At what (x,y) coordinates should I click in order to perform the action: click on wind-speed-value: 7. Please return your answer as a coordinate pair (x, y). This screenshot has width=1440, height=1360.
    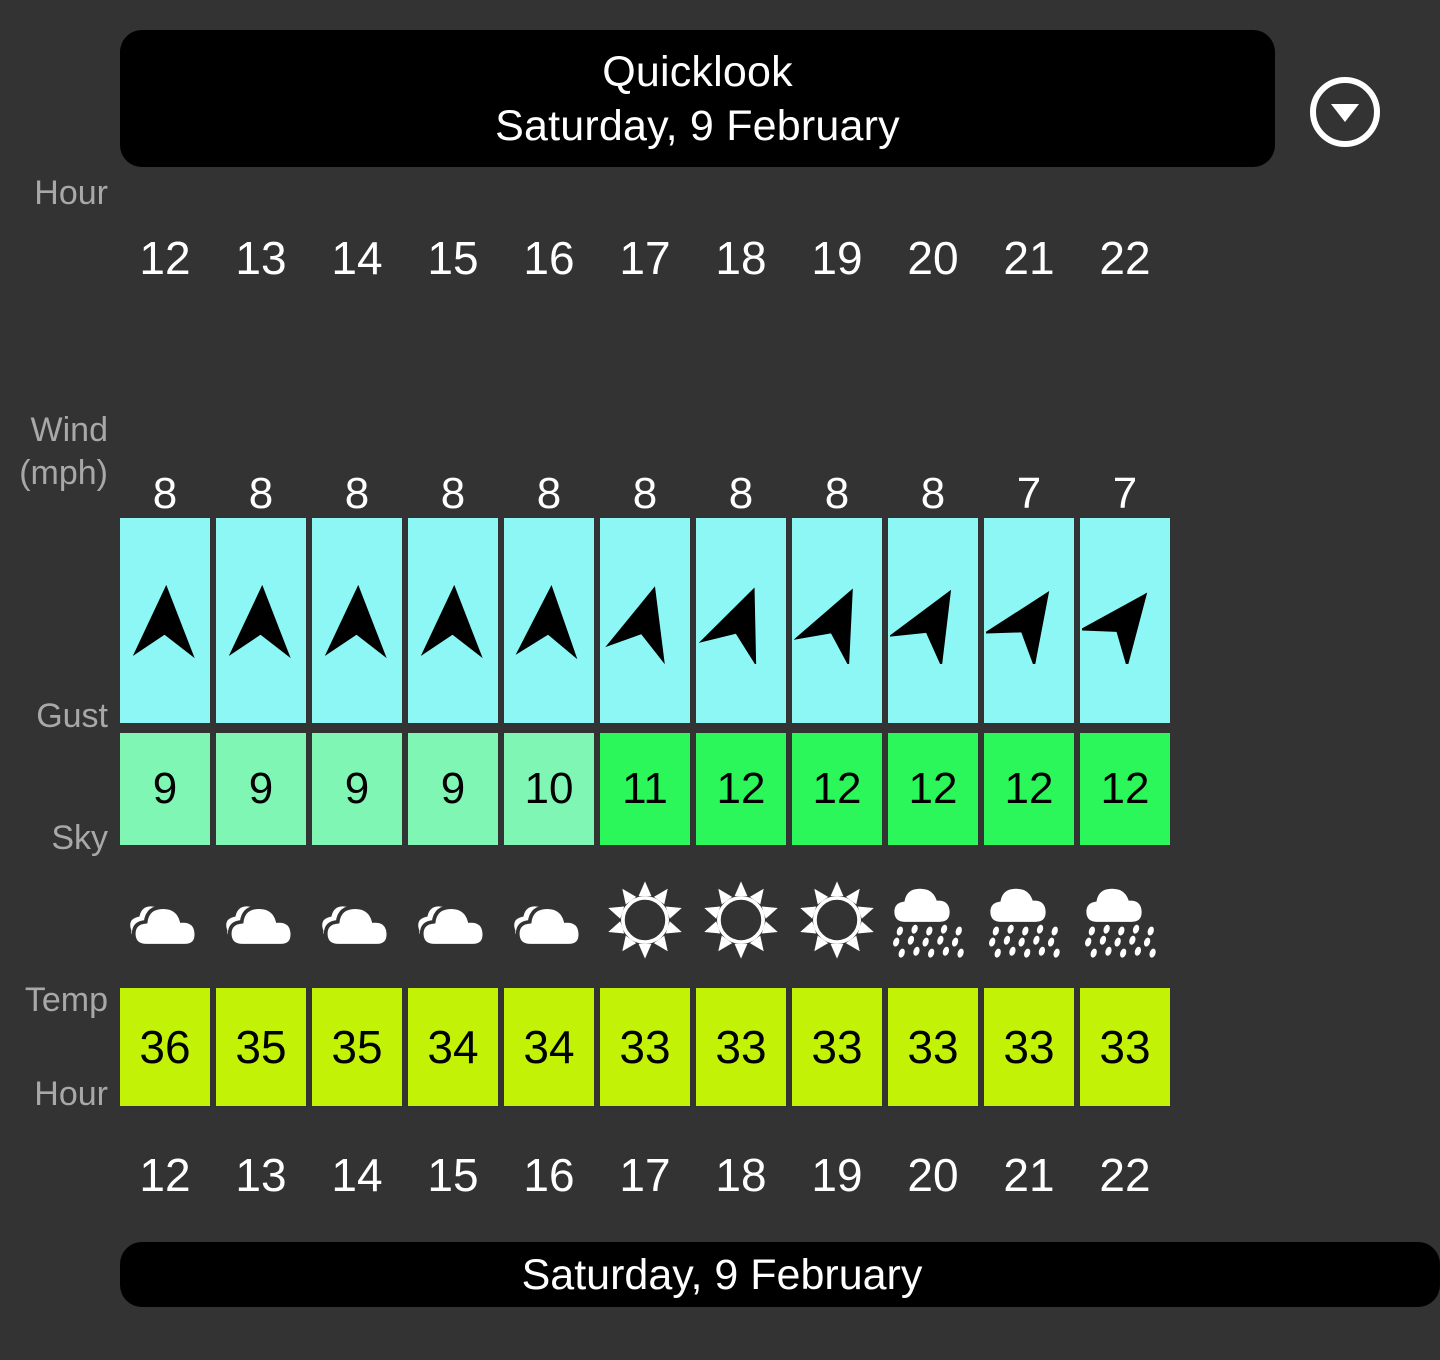
    Looking at the image, I should click on (1125, 493).